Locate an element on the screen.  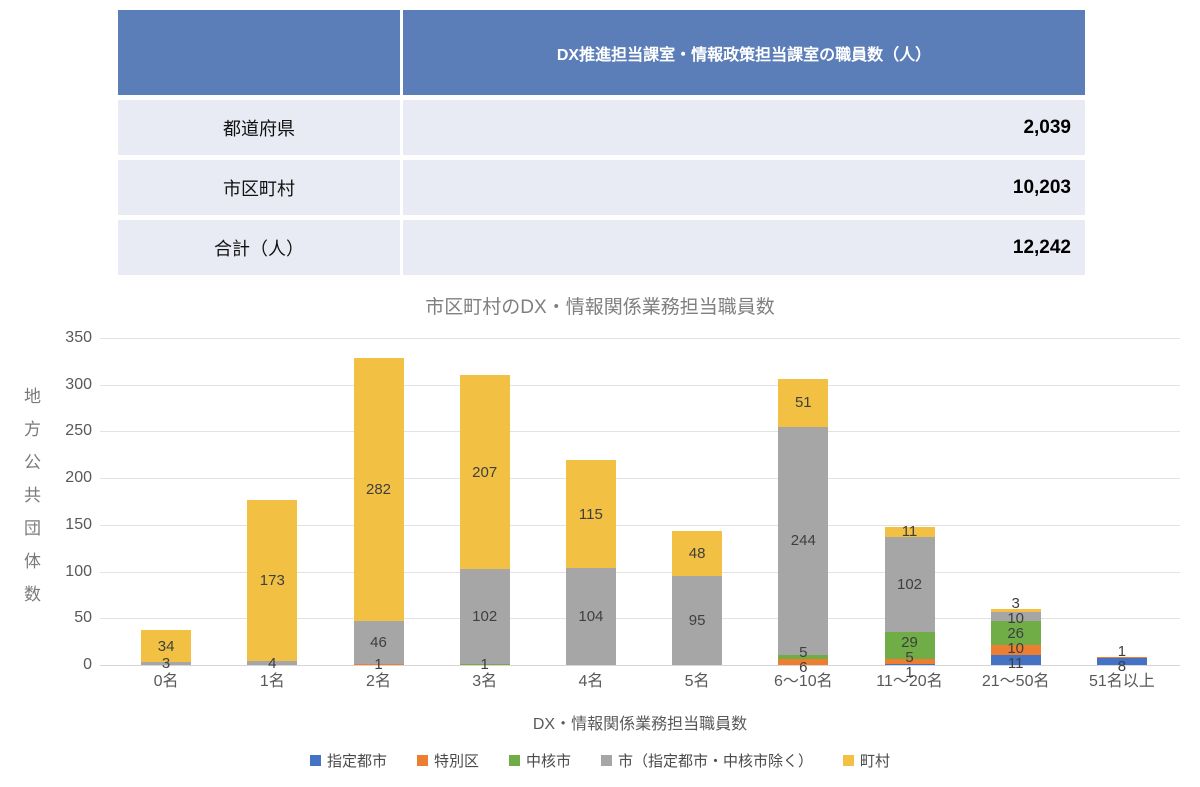
bar-data-label: 4 is located at coordinates (272, 663).